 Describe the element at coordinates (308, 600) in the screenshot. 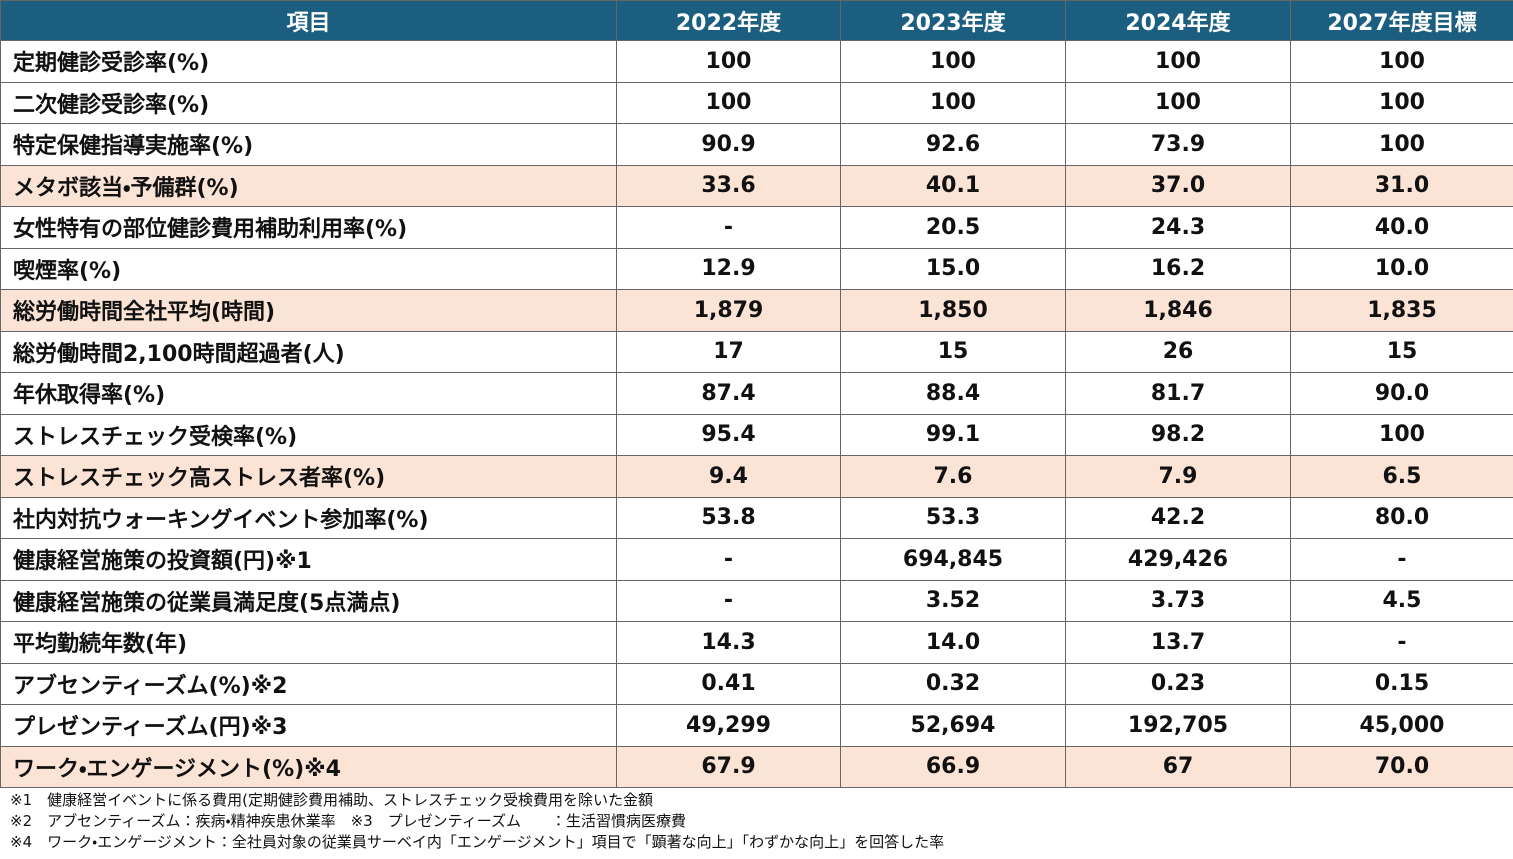

I see `row-label: 健康経営施策の従業員満足度(5点満点)` at that location.